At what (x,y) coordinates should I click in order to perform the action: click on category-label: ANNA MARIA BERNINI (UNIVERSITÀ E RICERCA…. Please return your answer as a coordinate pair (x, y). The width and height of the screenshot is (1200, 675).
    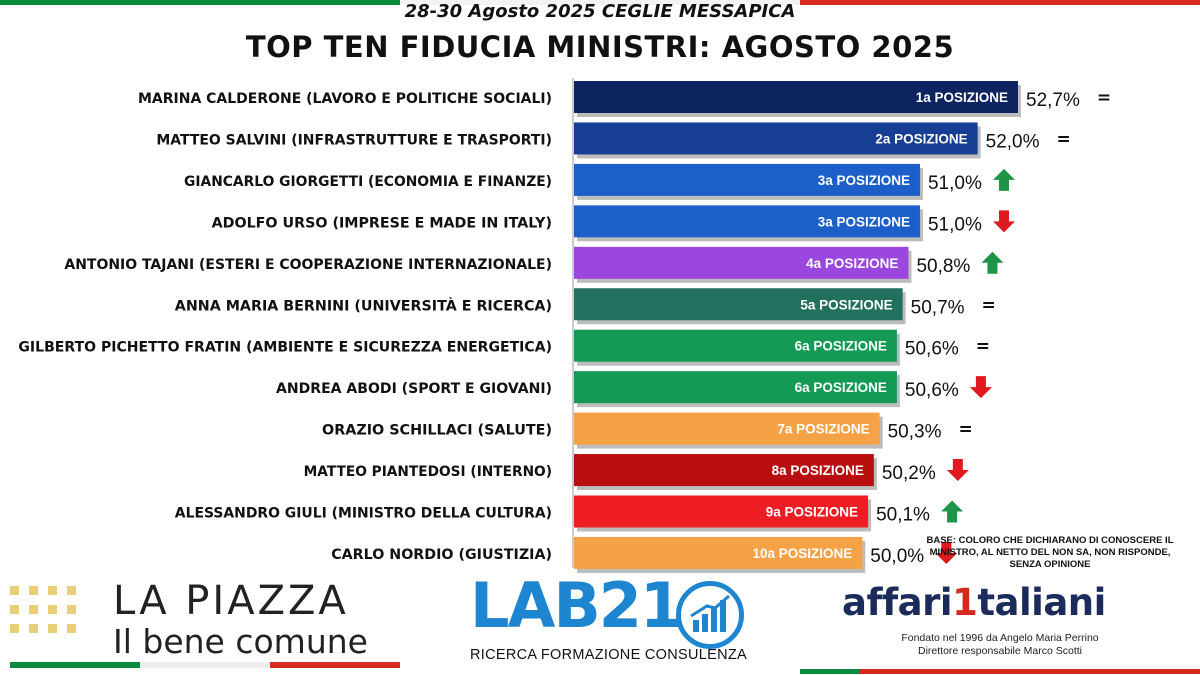
    Looking at the image, I should click on (363, 305).